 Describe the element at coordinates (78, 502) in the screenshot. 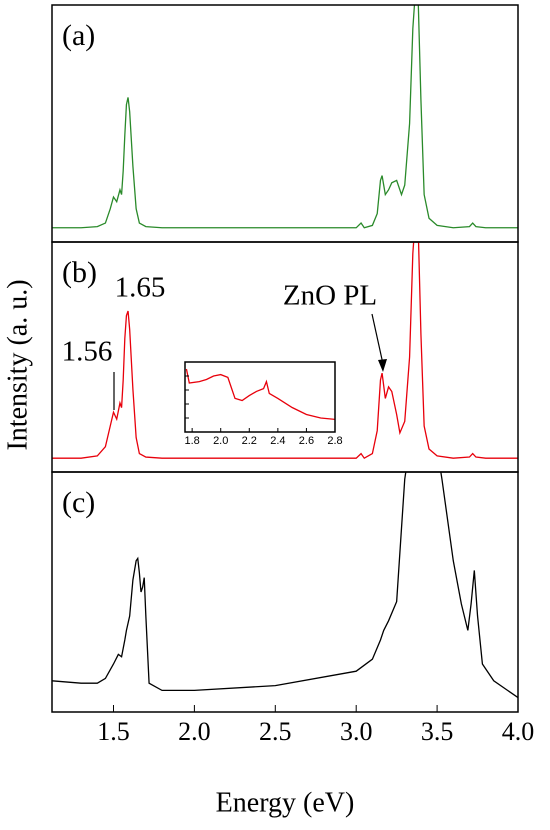

I see `panel-label: (c)` at that location.